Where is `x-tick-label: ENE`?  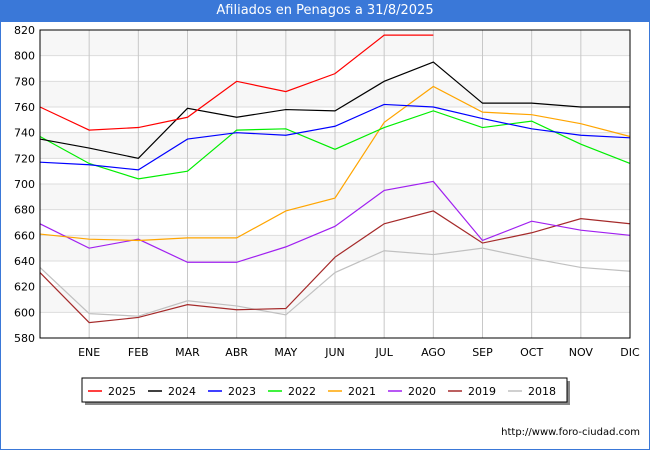 x-tick-label: ENE is located at coordinates (89, 352).